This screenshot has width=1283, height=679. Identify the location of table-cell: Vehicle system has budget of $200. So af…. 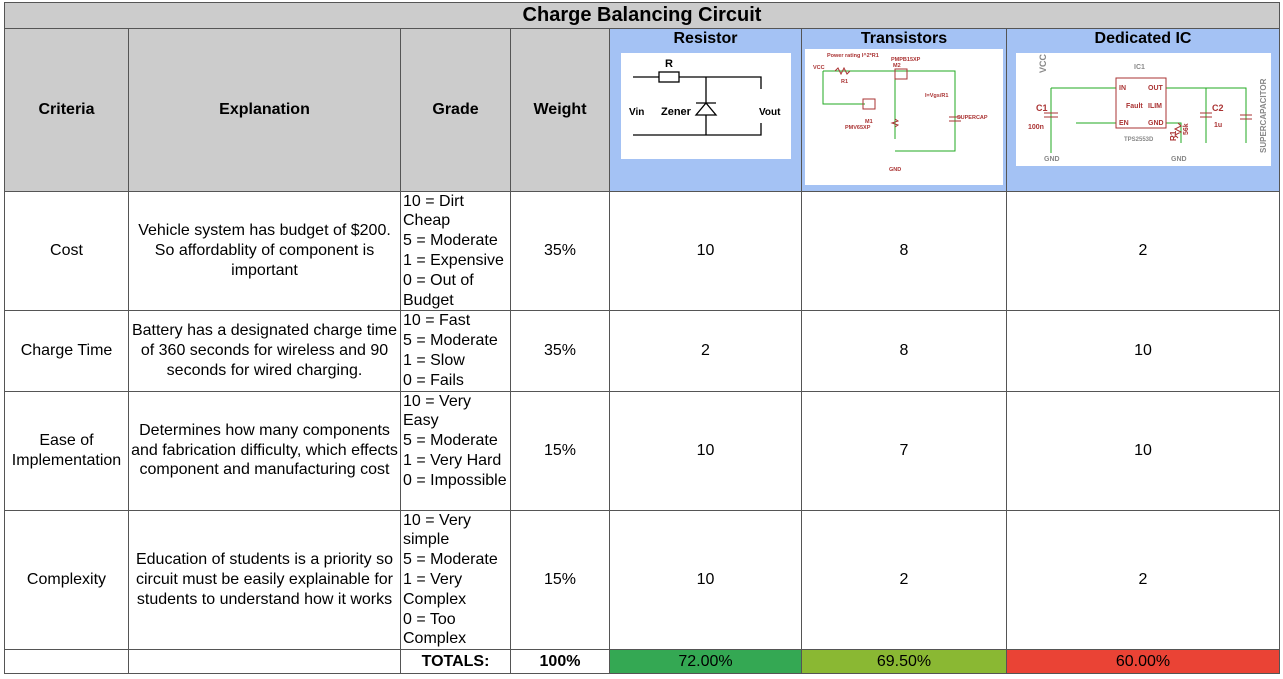
(264, 251).